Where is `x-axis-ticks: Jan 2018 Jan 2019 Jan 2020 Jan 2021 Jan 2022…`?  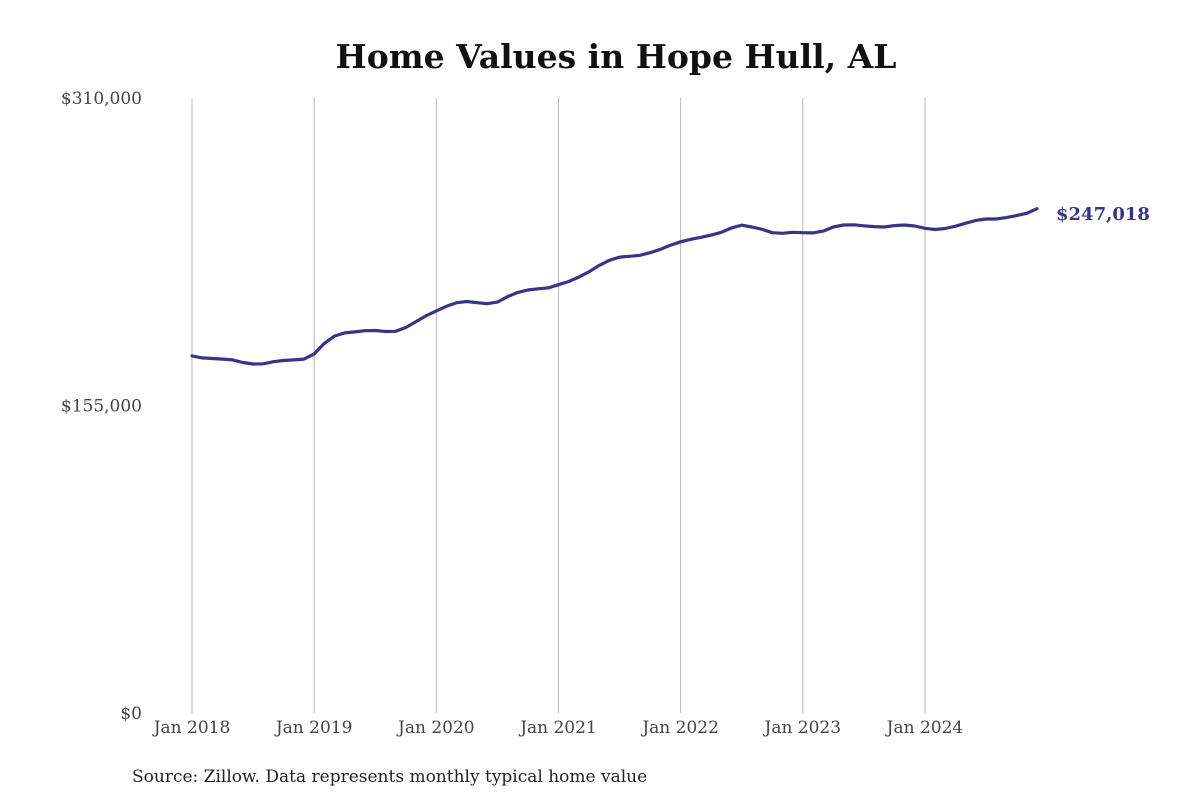 x-axis-ticks: Jan 2018 Jan 2019 Jan 2020 Jan 2021 Jan 2022… is located at coordinates (558, 728).